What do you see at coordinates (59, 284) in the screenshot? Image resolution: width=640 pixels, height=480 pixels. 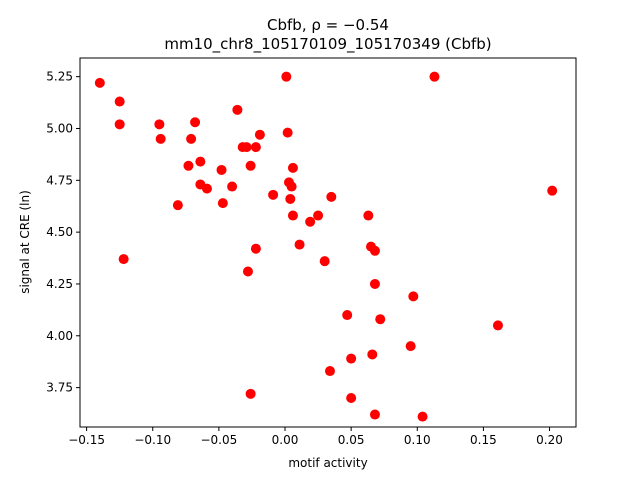 I see `y-tick-label: 4.25` at bounding box center [59, 284].